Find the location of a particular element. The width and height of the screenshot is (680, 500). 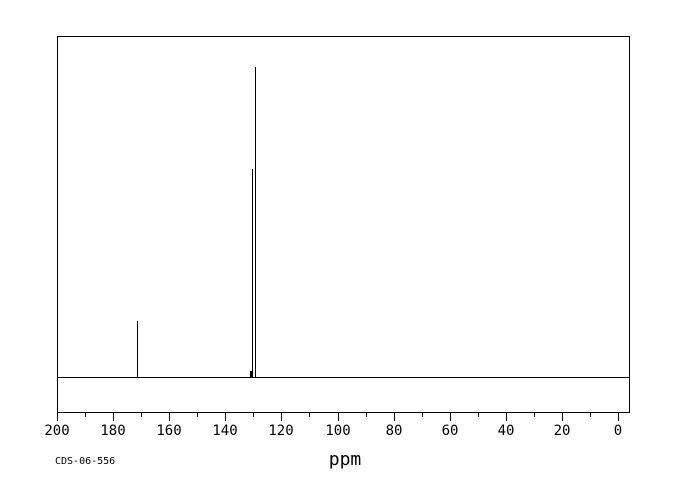

x-axis-tick-label: 20 is located at coordinates (562, 431).